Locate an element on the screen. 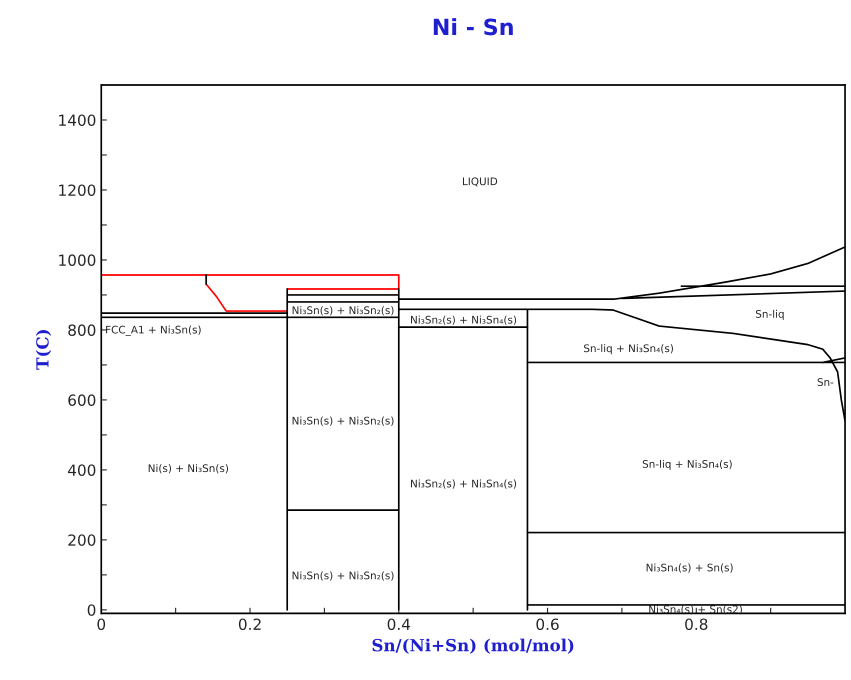  y-axis-title: T(C) is located at coordinates (44, 350).